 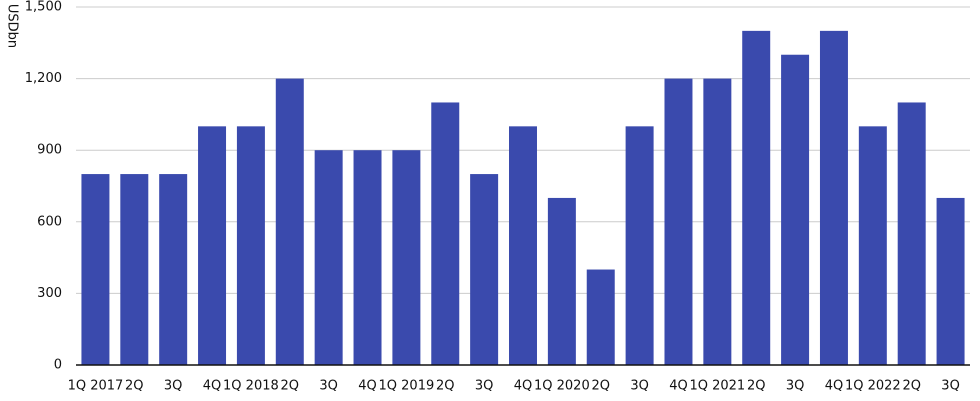 What do you see at coordinates (873, 386) in the screenshot?
I see `x-tick-label: 1Q 2022` at bounding box center [873, 386].